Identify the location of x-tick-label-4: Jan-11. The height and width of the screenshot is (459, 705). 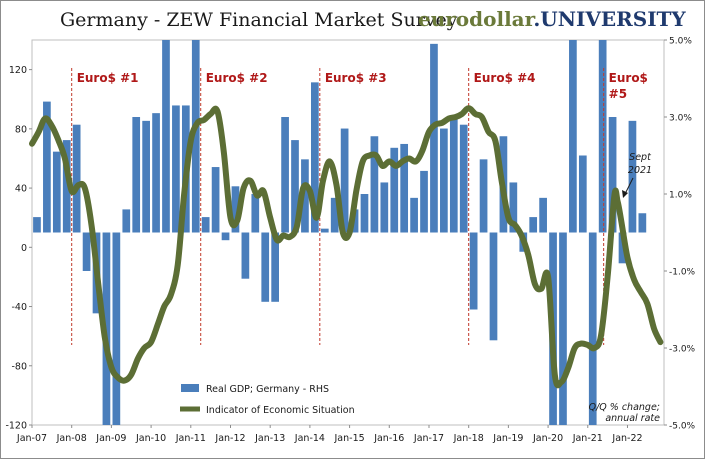
(190, 438).